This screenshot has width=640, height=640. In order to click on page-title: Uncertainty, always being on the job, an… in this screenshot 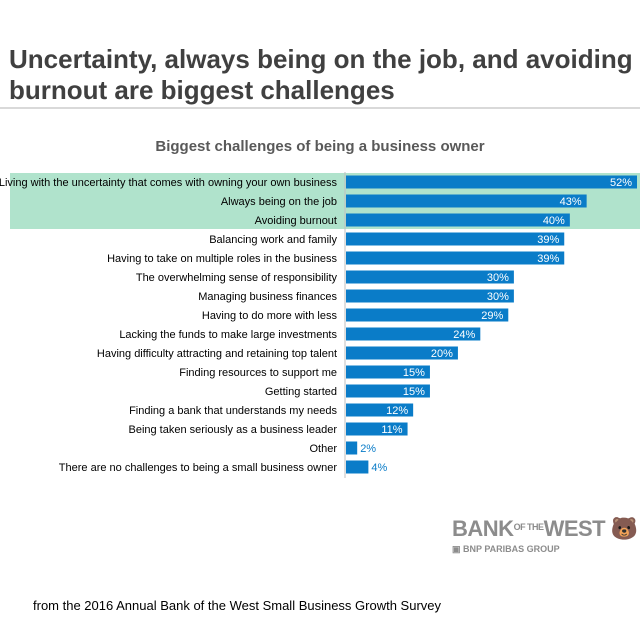, I will do `click(321, 74)`.